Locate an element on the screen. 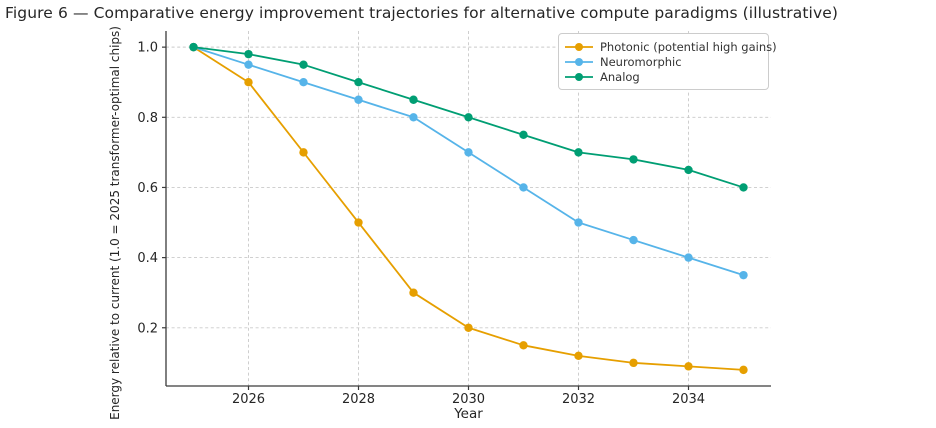 The width and height of the screenshot is (936, 428). legend-label: Neuromorphic is located at coordinates (641, 61).